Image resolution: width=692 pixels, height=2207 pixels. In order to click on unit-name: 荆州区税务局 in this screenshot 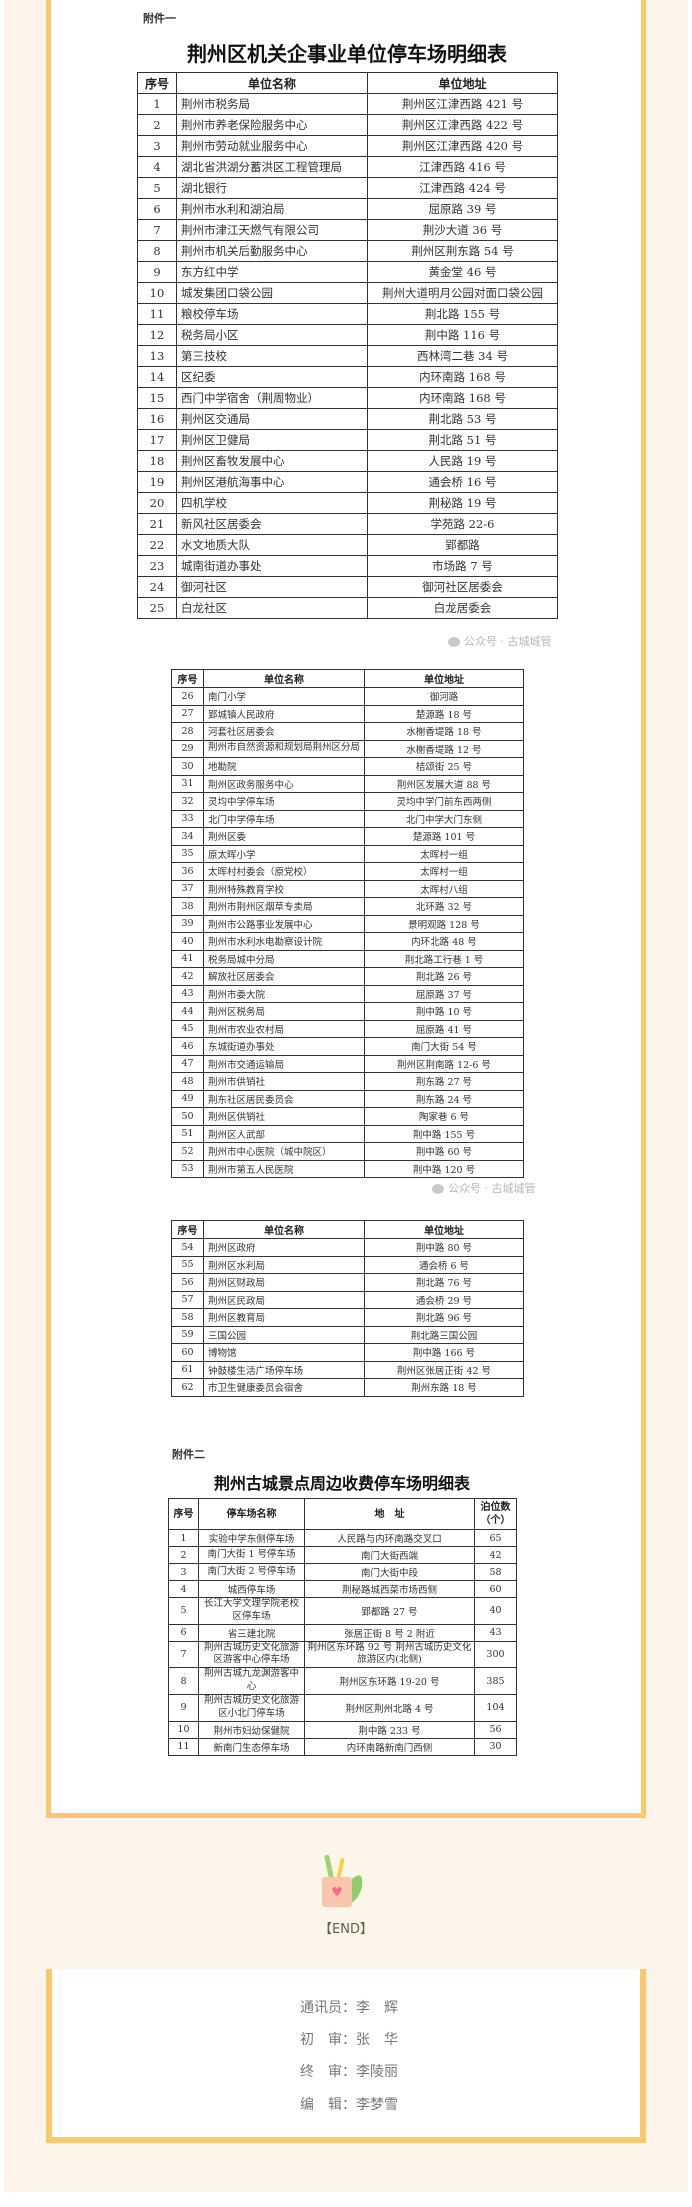, I will do `click(284, 1011)`.